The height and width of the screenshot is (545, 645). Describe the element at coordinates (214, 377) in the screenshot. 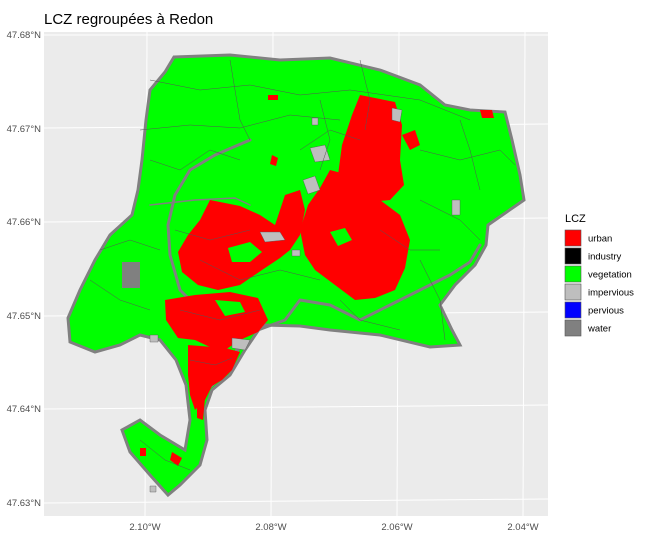

I see `urban-south` at that location.